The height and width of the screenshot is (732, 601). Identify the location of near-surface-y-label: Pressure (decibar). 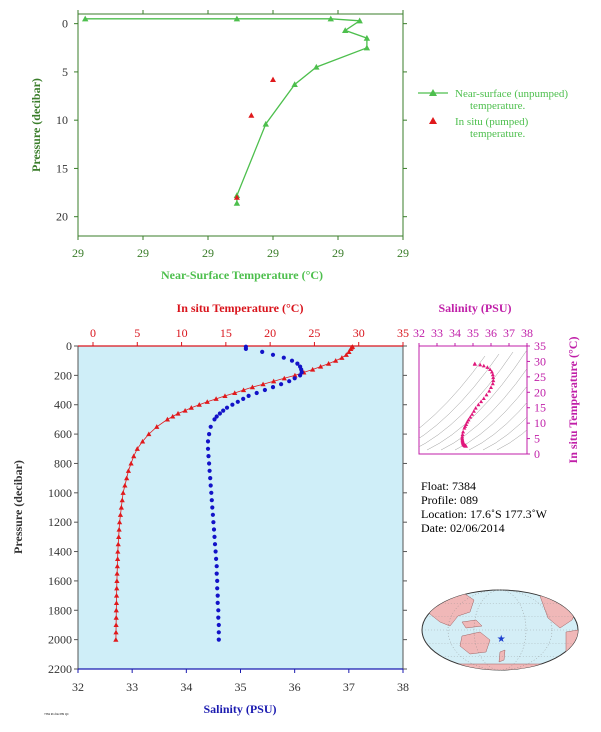
(36, 125).